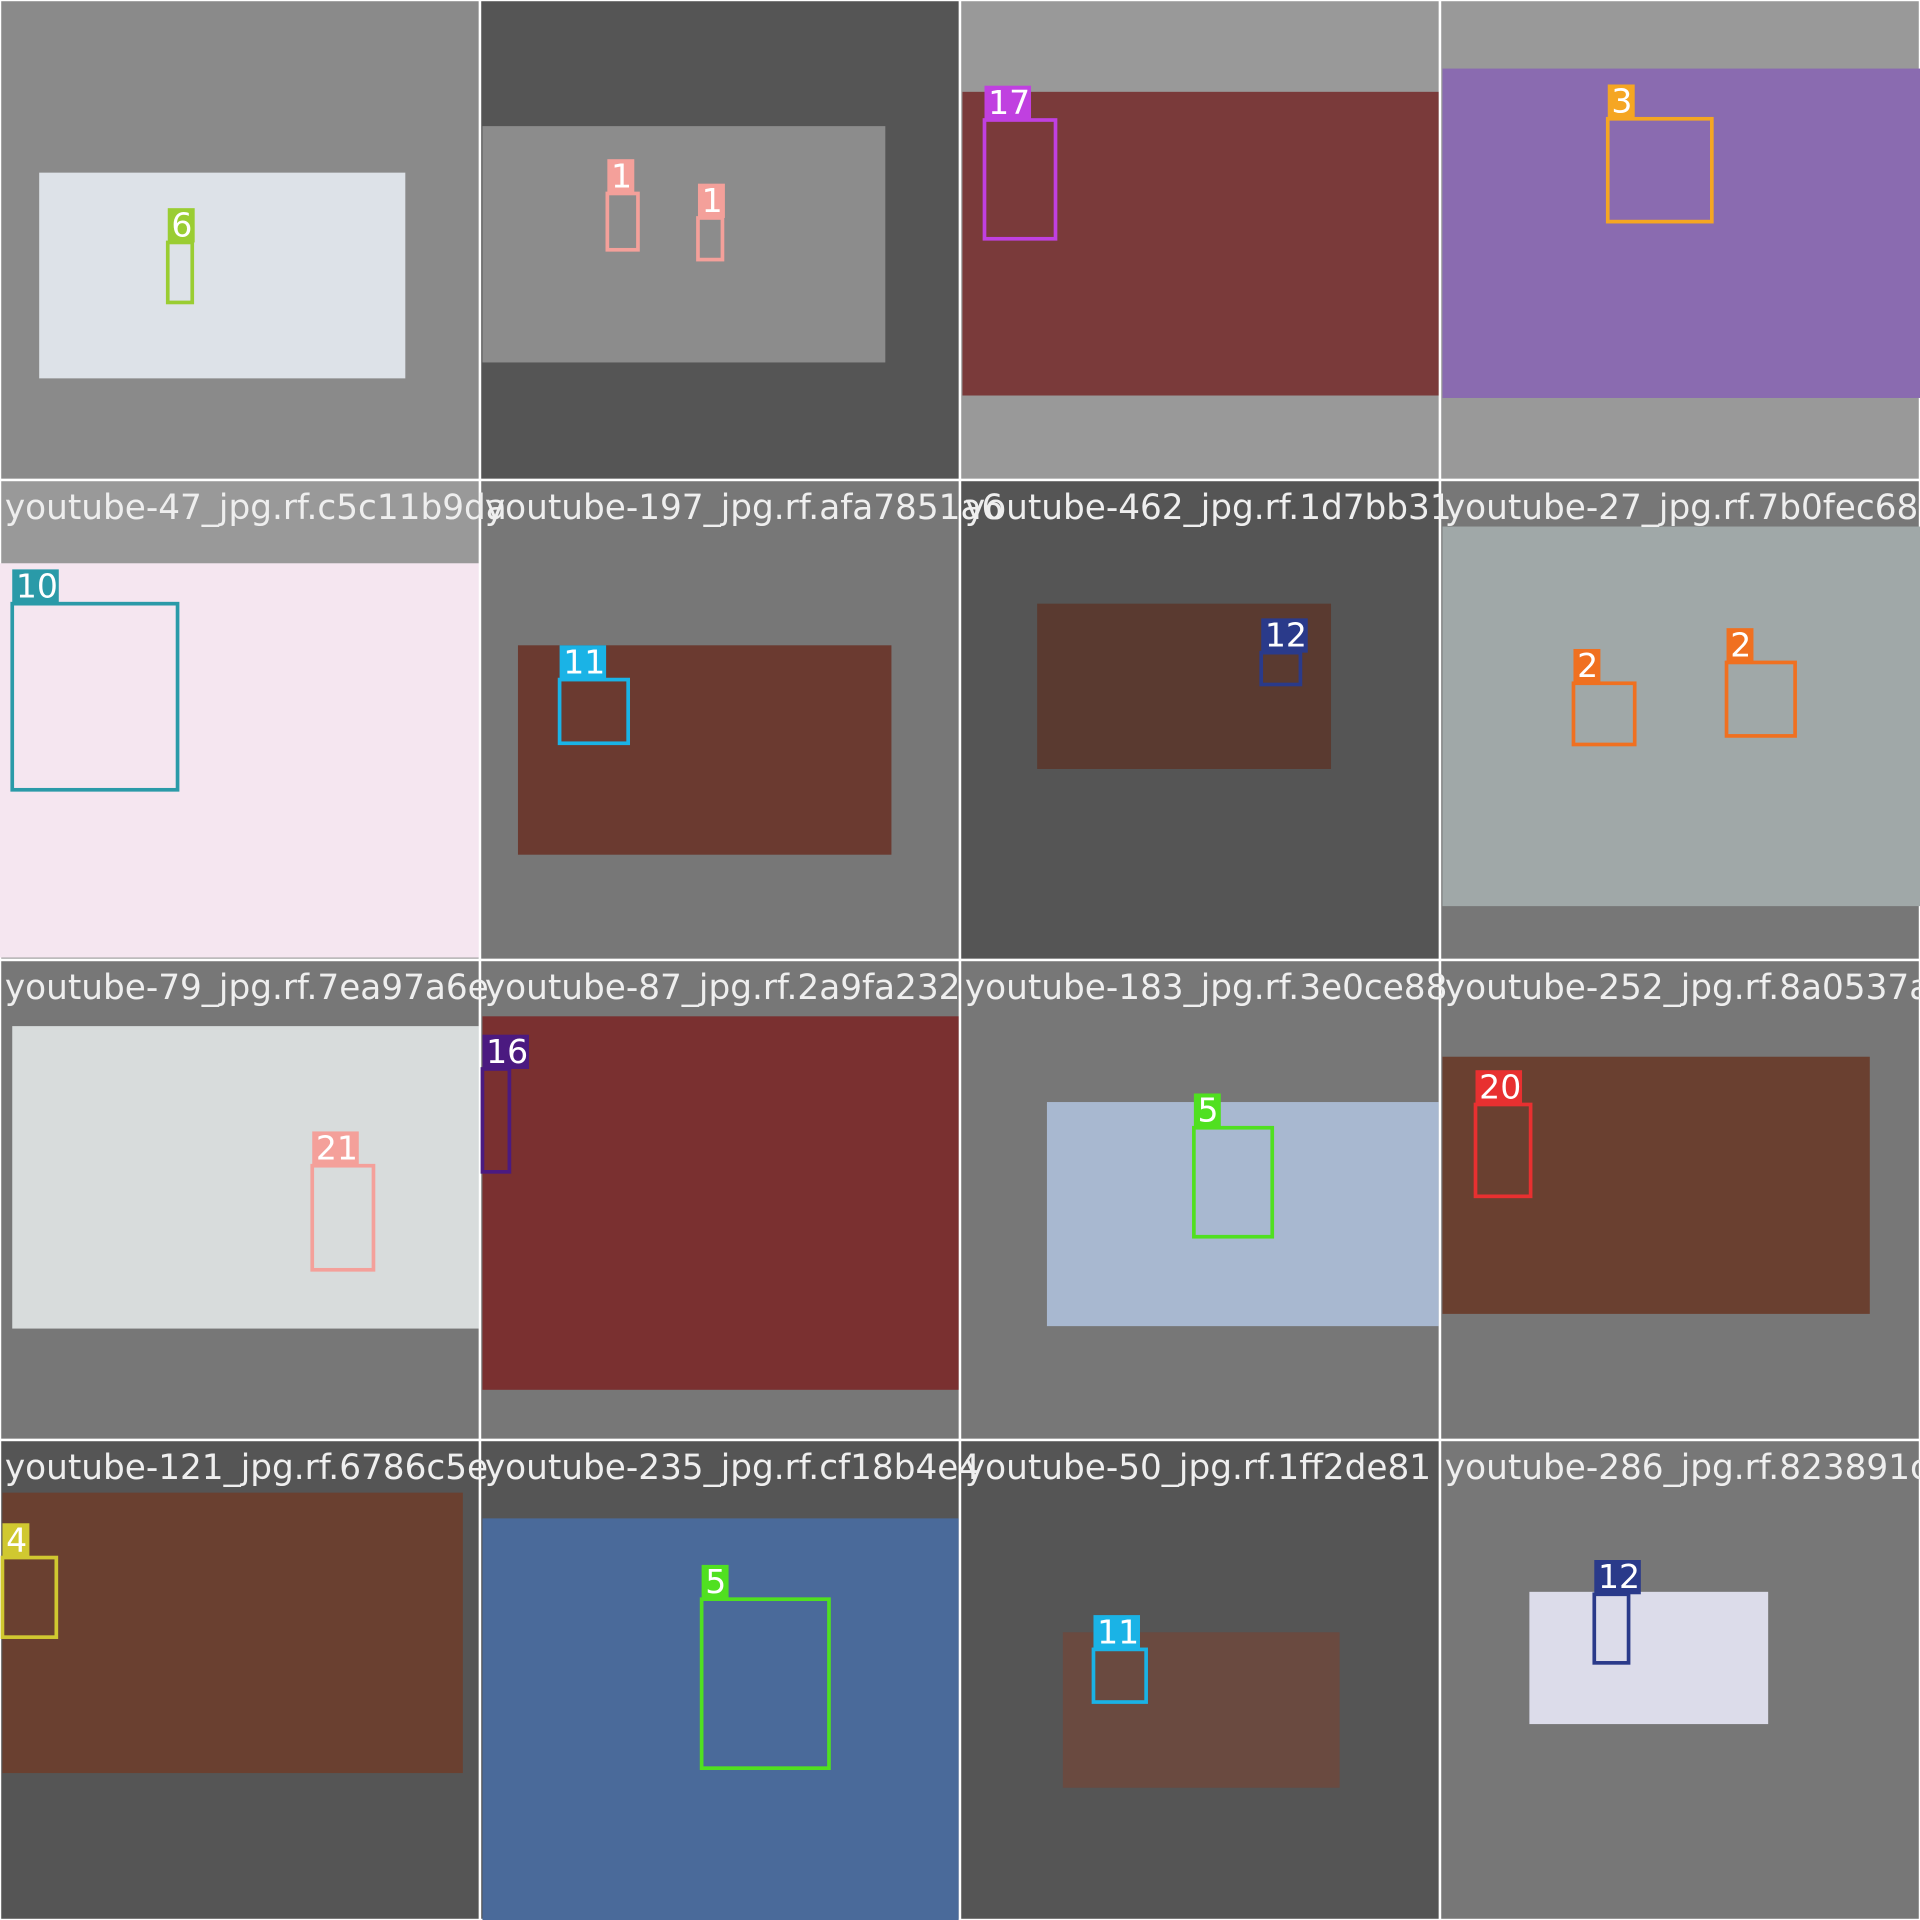 The width and height of the screenshot is (1920, 1920). What do you see at coordinates (744, 508) in the screenshot?
I see `filename: youtube-197_jpg.rf.afa7851a6` at bounding box center [744, 508].